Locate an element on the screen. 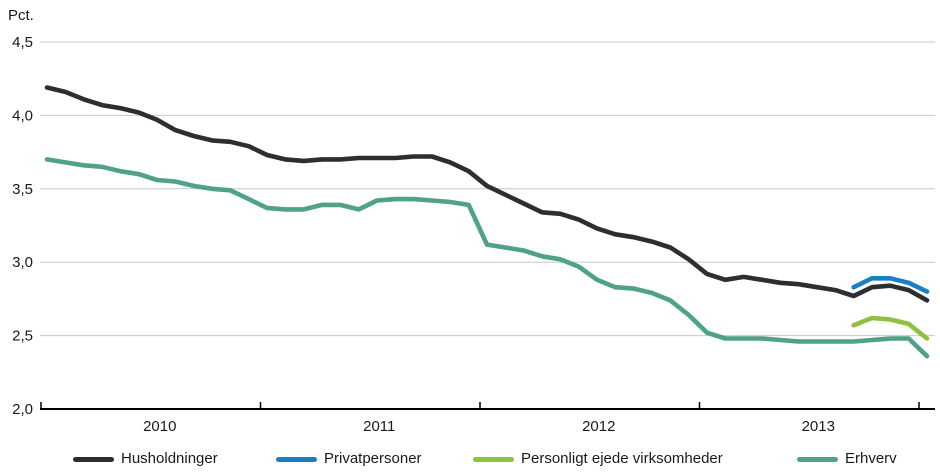  y-tick-label: 3,0 is located at coordinates (22, 262).